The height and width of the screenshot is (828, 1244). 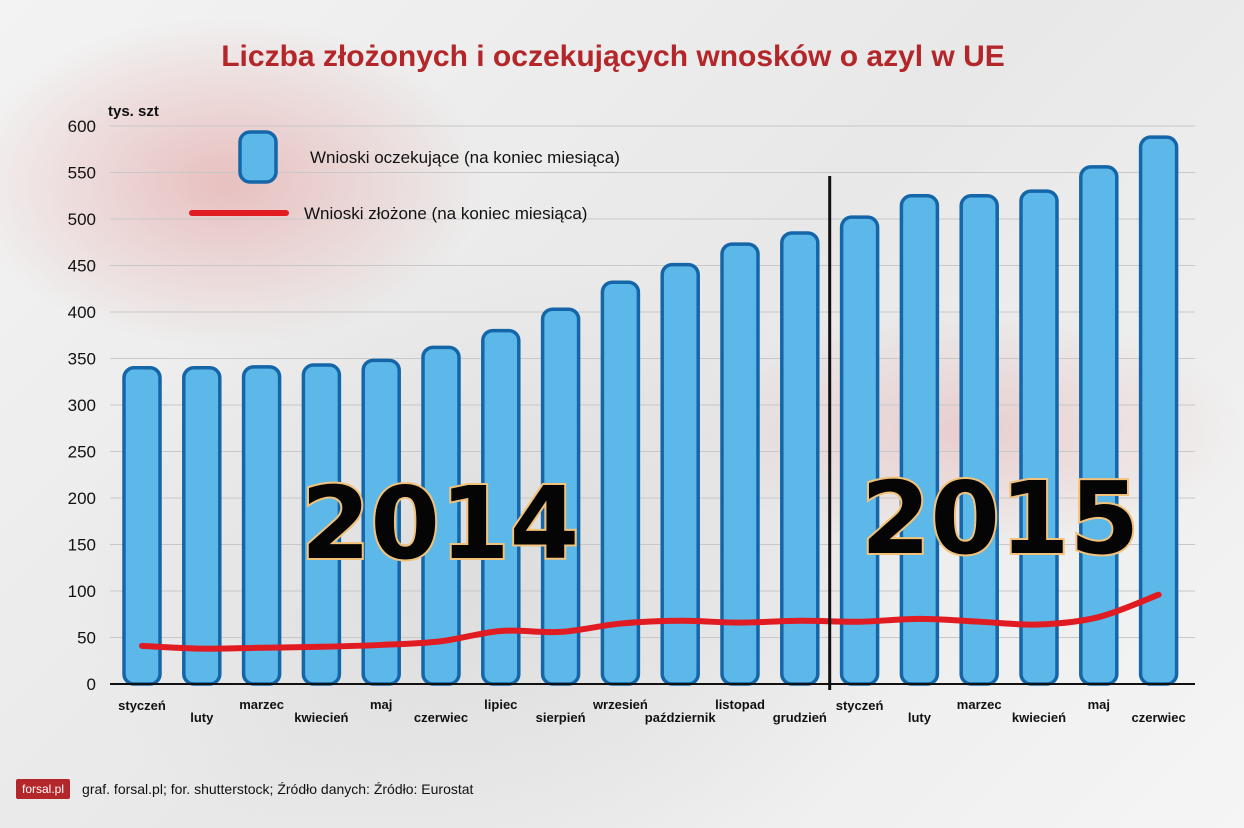 I want to click on line-series-path, so click(x=650, y=621).